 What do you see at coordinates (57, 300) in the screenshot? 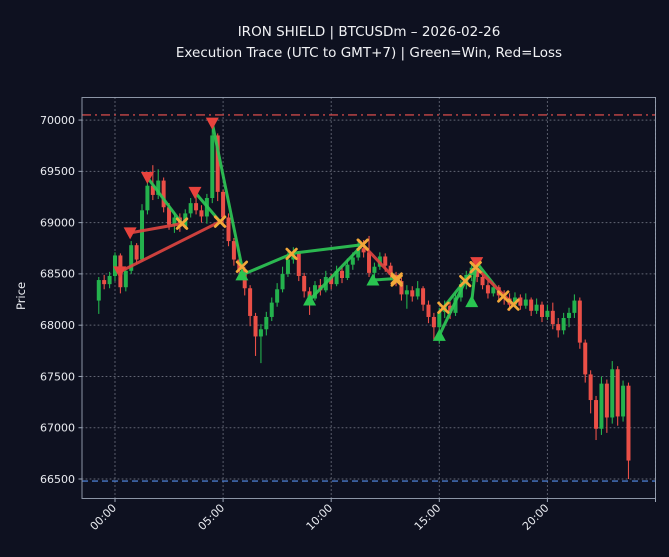
I see `y-tick-labels: 66500 67000 67500 68000 68500 69000 69500 70000` at bounding box center [57, 300].